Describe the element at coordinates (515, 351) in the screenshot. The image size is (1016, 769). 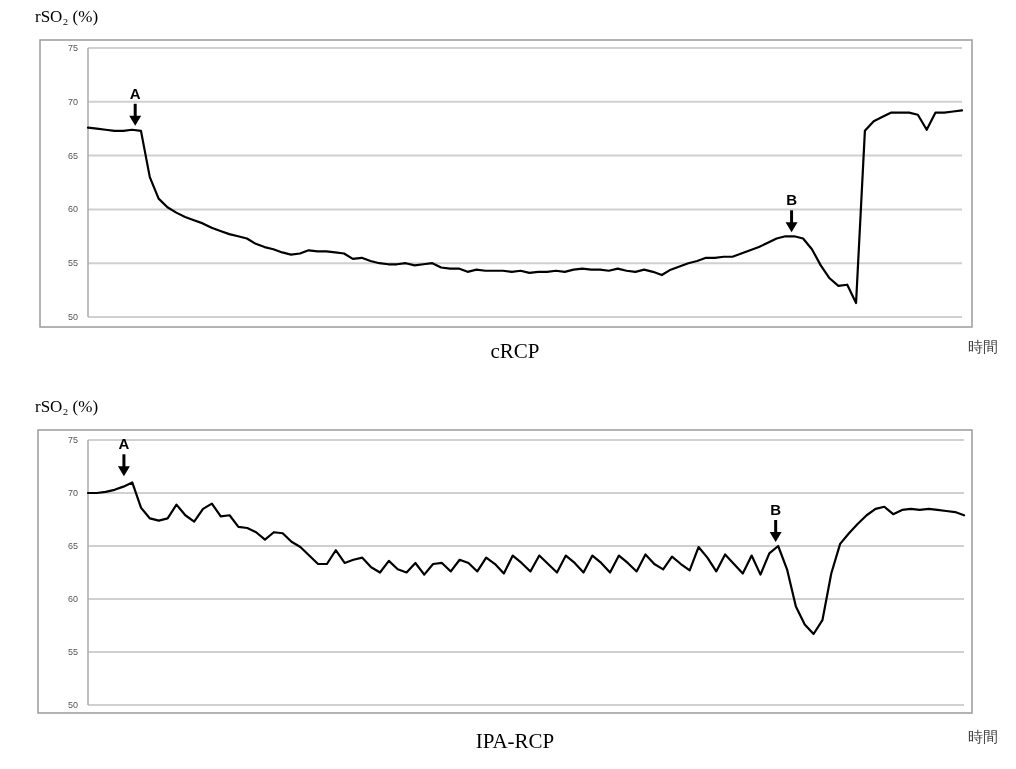
I see `text: cRCP` at that location.